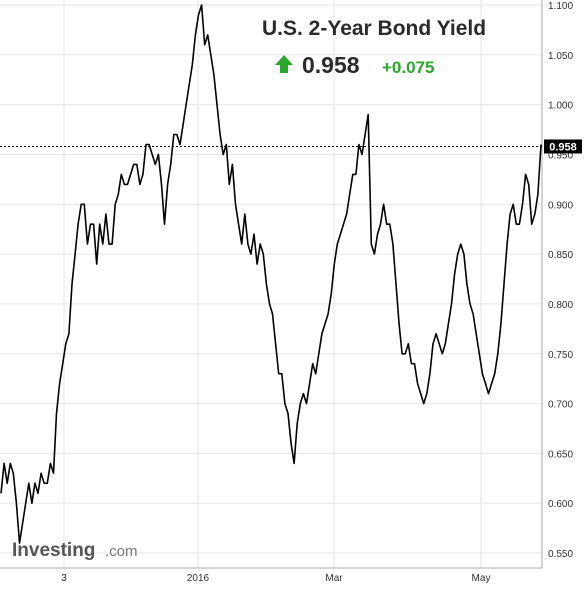  What do you see at coordinates (64, 578) in the screenshot?
I see `x-tick-label: 3` at bounding box center [64, 578].